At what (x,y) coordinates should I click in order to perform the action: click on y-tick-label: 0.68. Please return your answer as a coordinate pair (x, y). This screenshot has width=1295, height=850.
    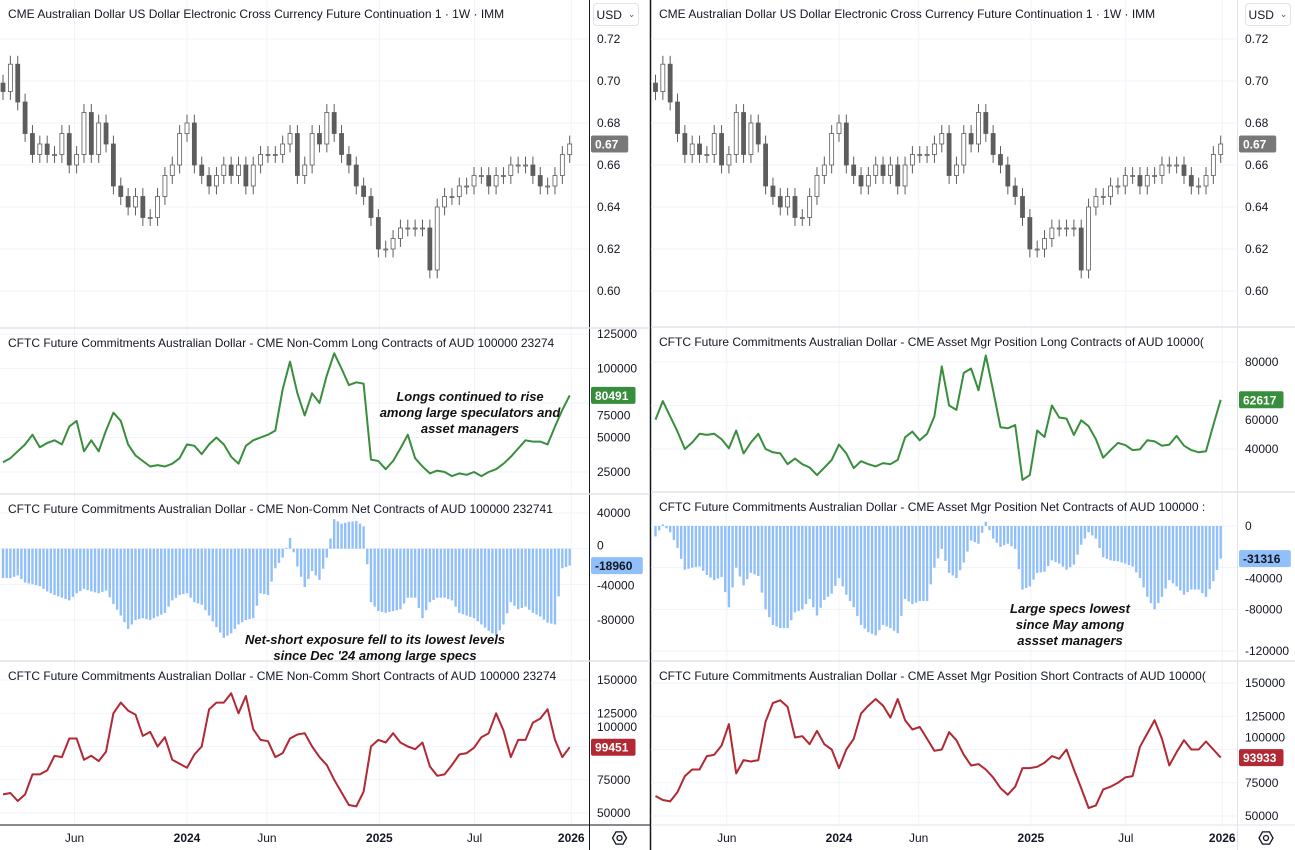
    Looking at the image, I should click on (1257, 123).